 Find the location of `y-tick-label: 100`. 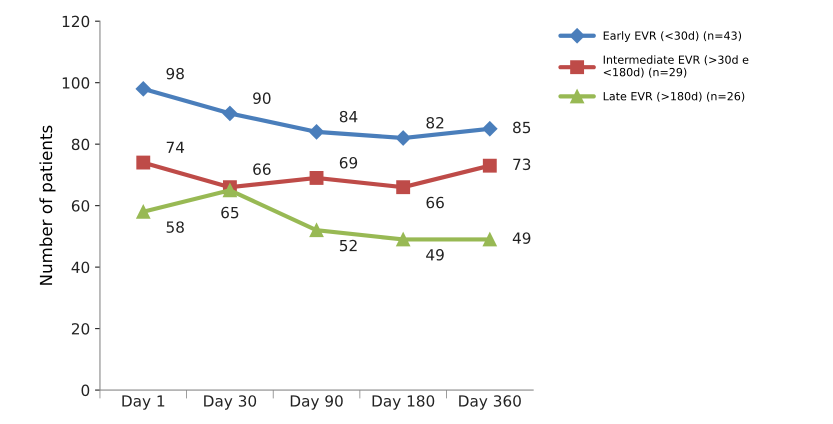

y-tick-label: 100 is located at coordinates (76, 83).